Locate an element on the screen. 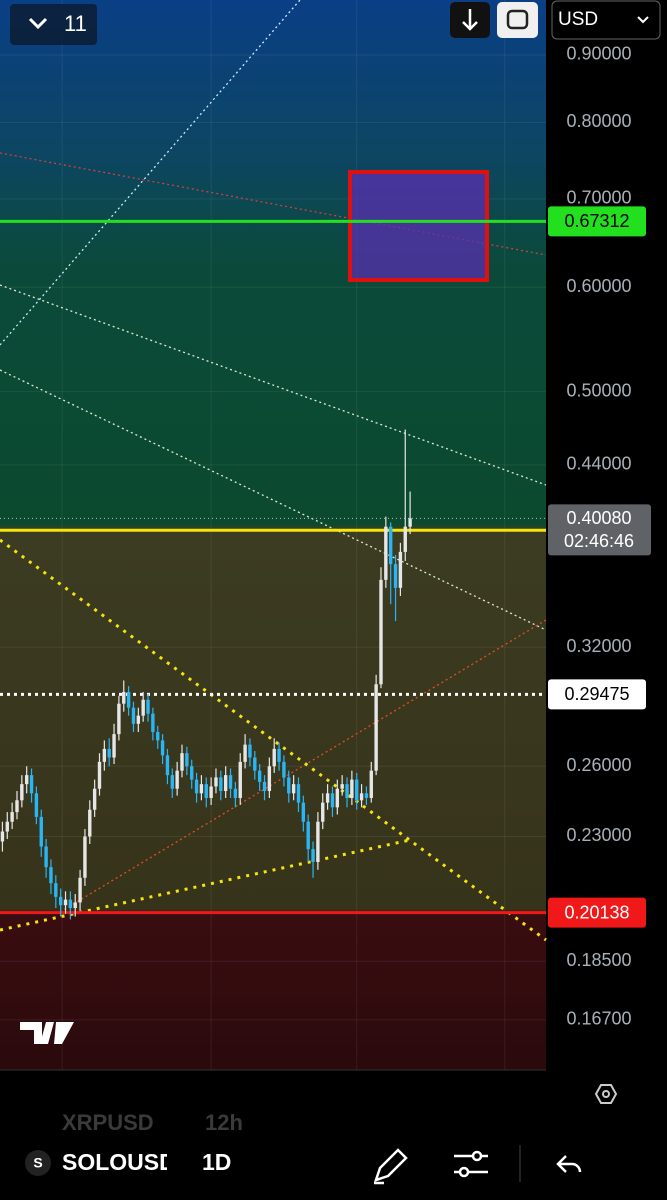 The height and width of the screenshot is (1200, 667). undo-icon is located at coordinates (569, 1164).